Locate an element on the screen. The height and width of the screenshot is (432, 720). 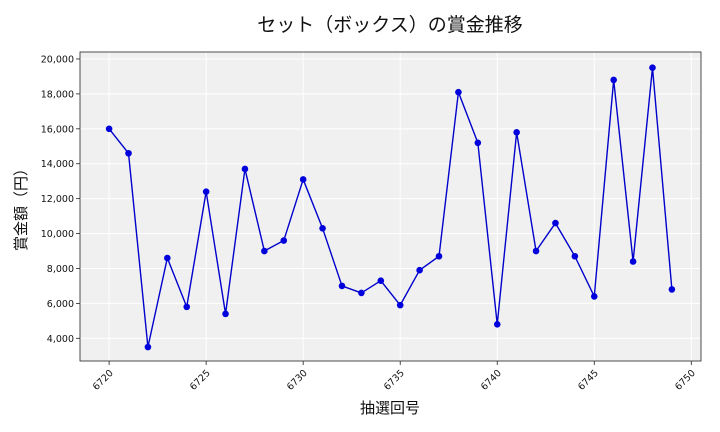
chart-title: セット（ボックス）の賞金推移 is located at coordinates (389, 25).